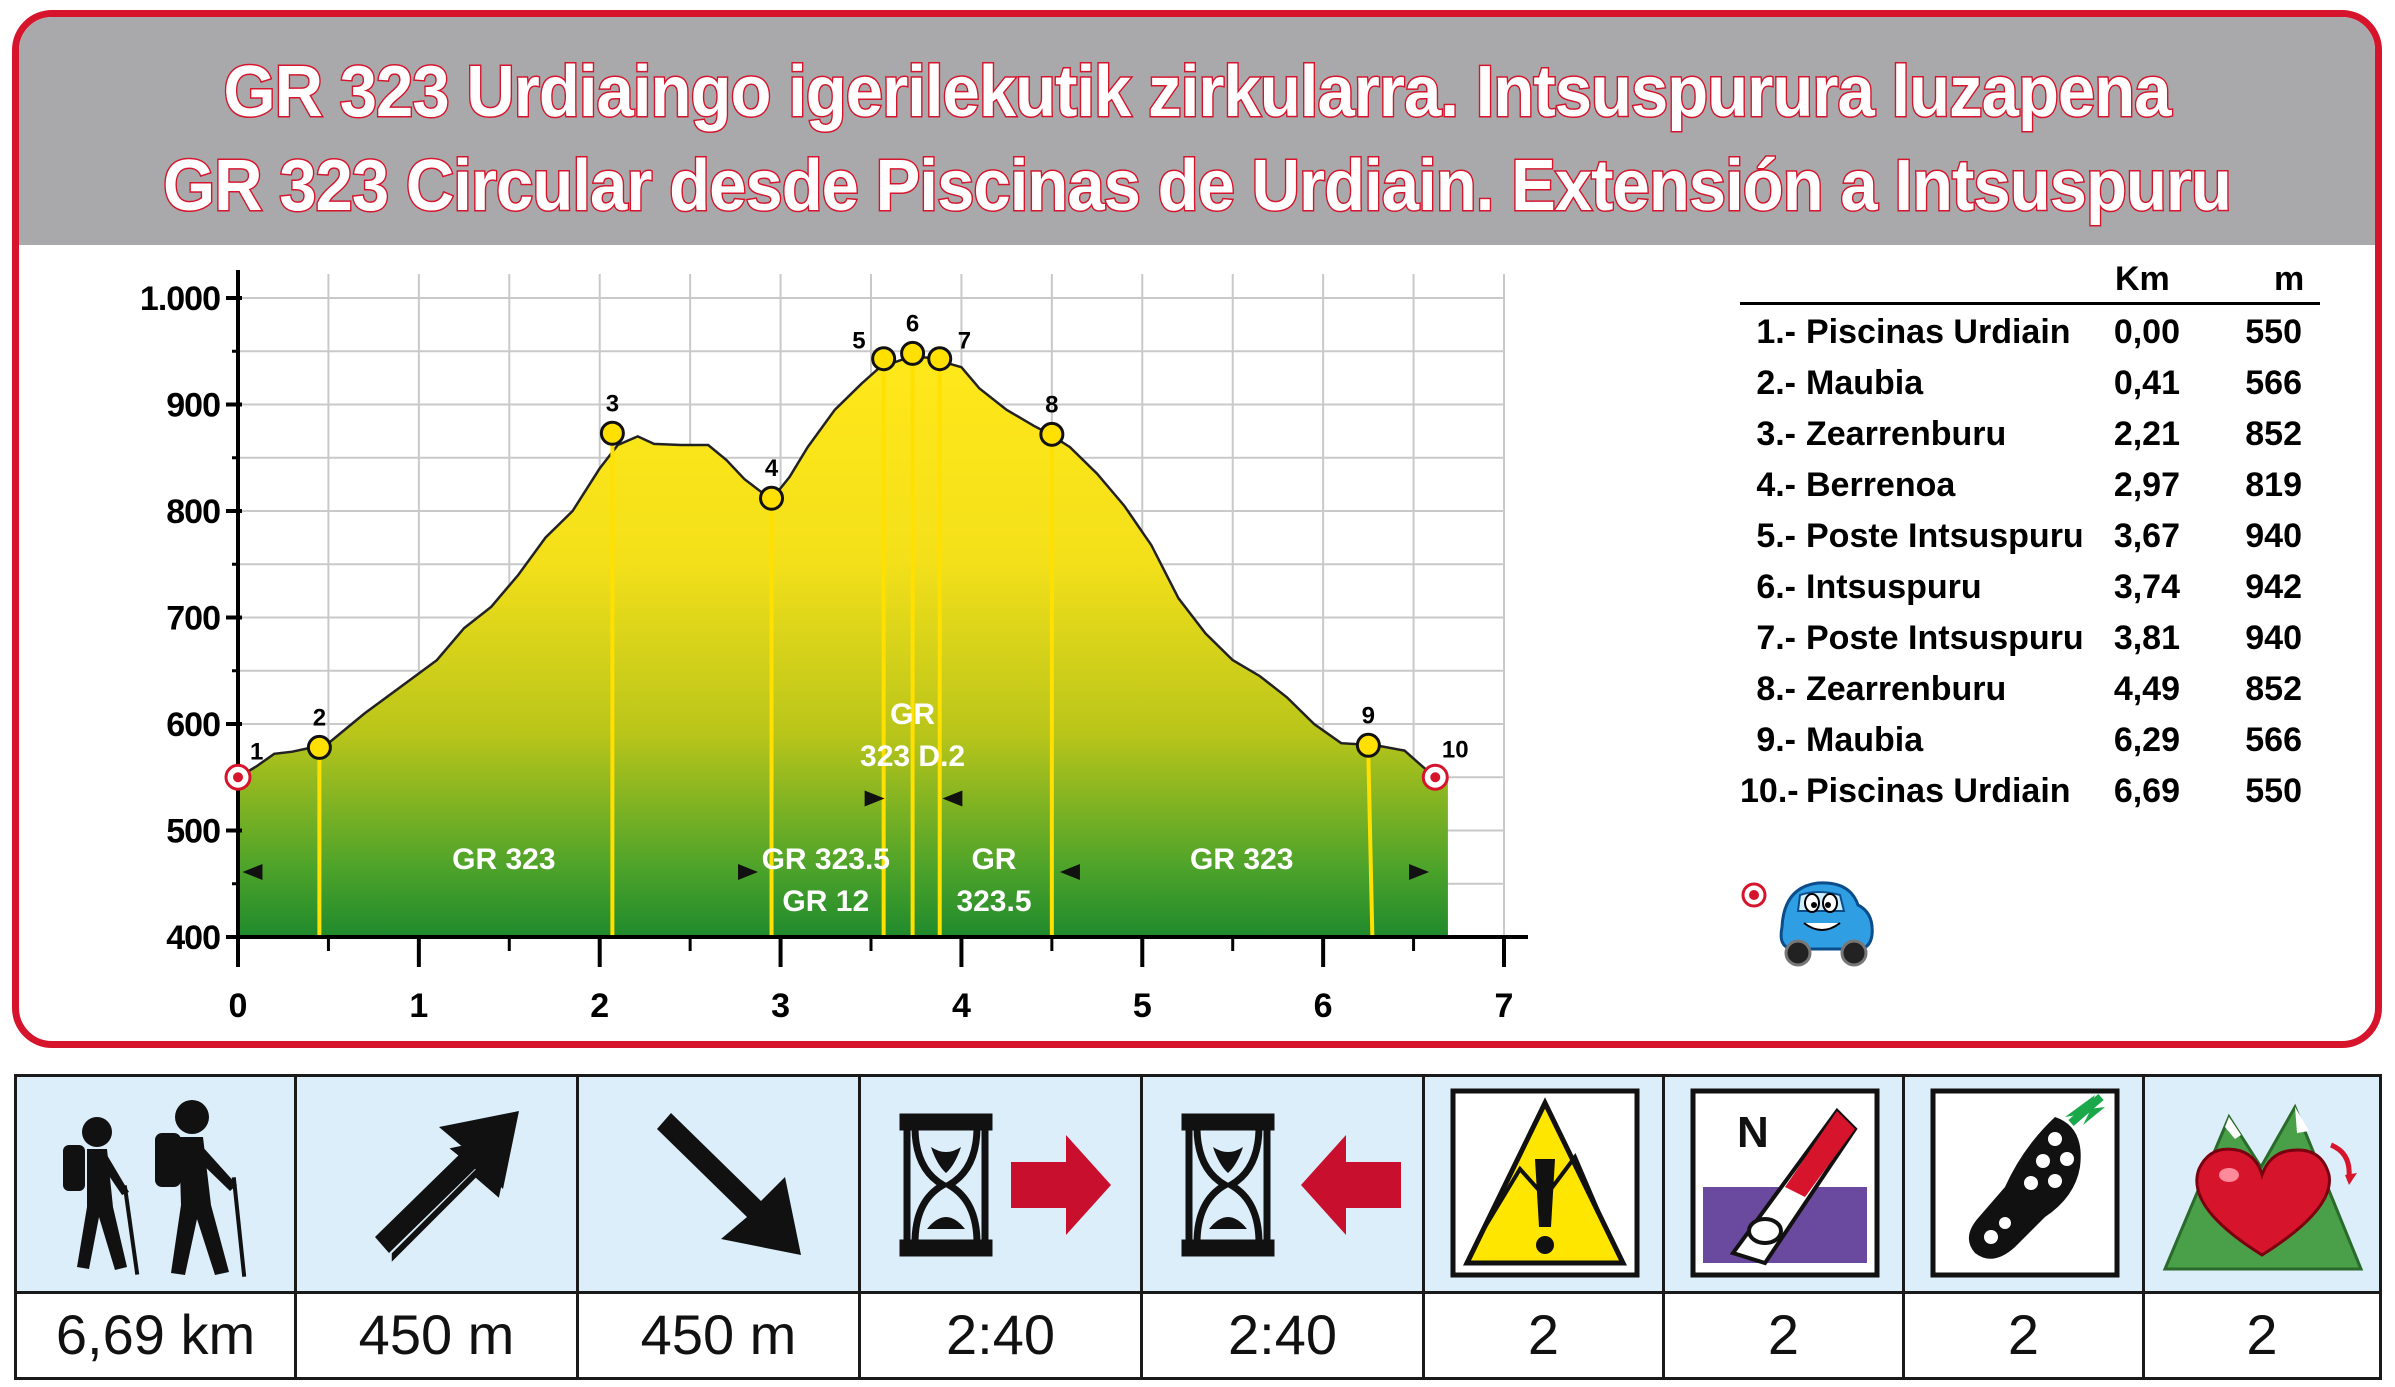  Describe the element at coordinates (1284, 1227) in the screenshot. I see `stat-time-return: 2:40` at that location.